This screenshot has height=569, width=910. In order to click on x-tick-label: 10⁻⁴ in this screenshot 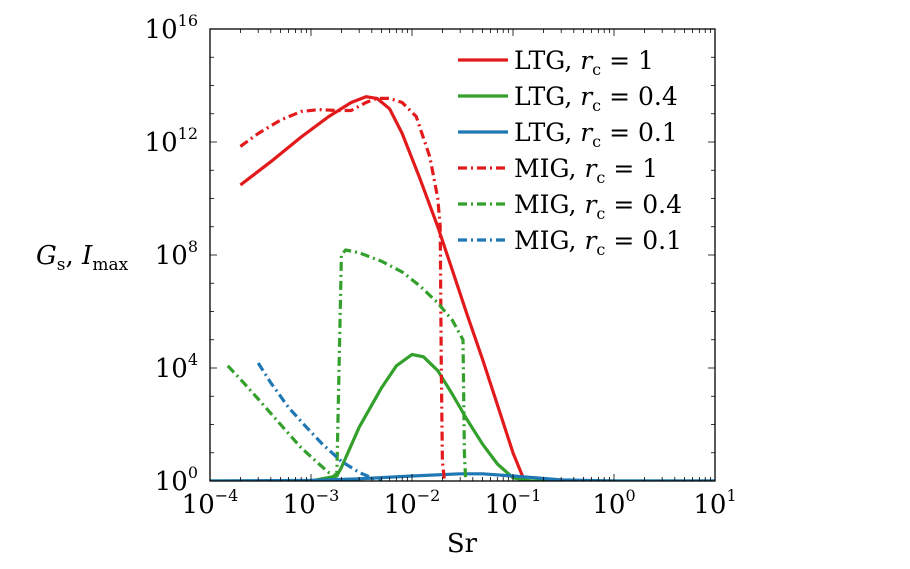, I will do `click(210, 503)`.